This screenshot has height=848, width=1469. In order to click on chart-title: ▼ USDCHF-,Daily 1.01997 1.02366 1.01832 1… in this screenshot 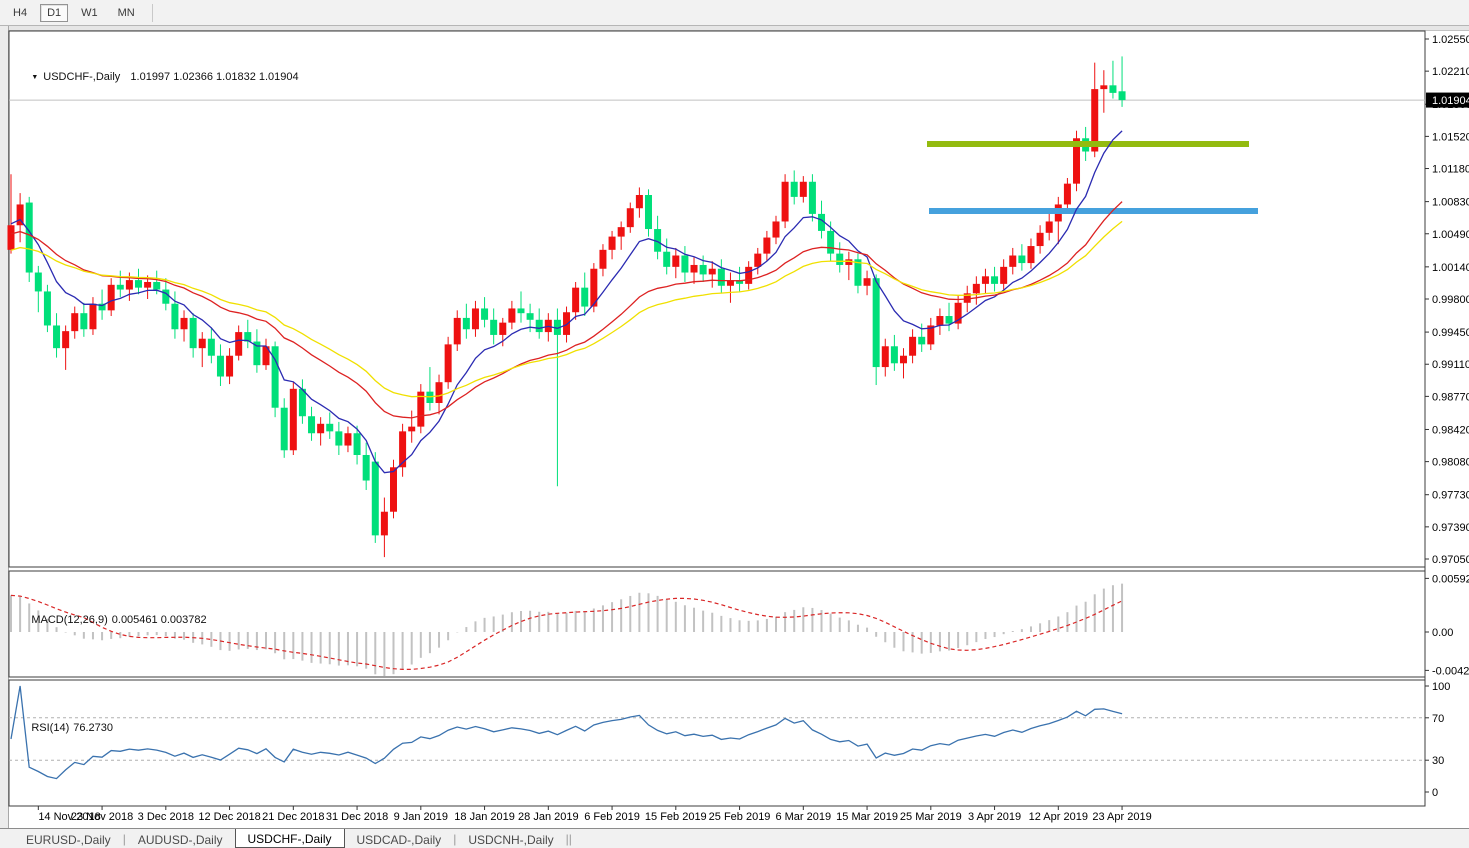, I will do `click(158, 77)`.